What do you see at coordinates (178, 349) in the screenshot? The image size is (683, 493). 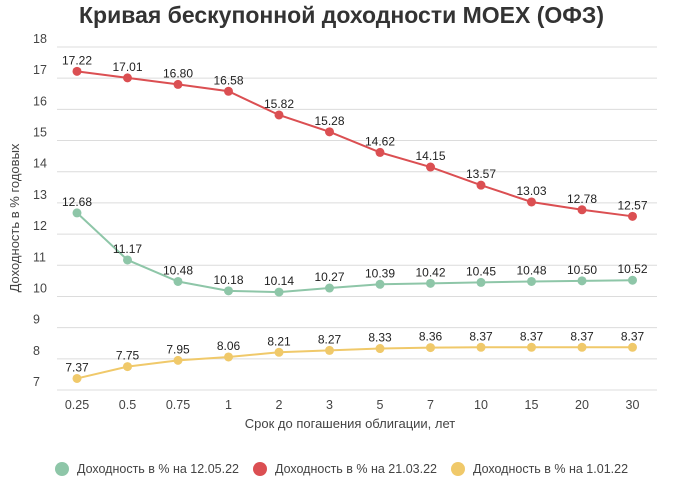 I see `data-label: 7.95` at bounding box center [178, 349].